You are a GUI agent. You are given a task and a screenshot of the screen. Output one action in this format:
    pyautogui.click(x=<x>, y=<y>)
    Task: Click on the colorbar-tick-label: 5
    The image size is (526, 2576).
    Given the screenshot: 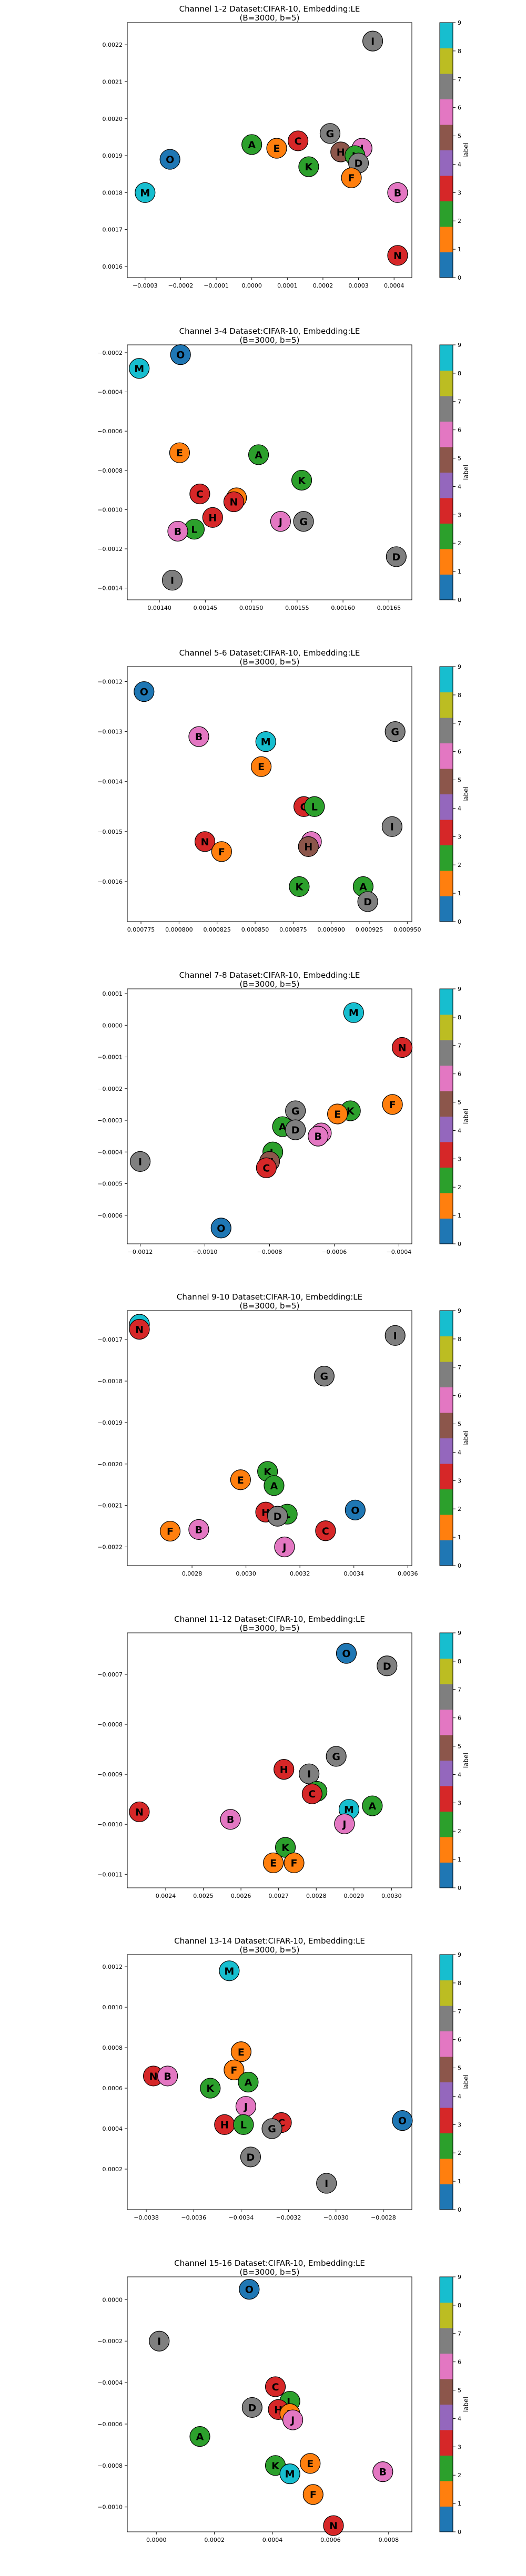 What is the action you would take?
    pyautogui.click(x=460, y=1102)
    